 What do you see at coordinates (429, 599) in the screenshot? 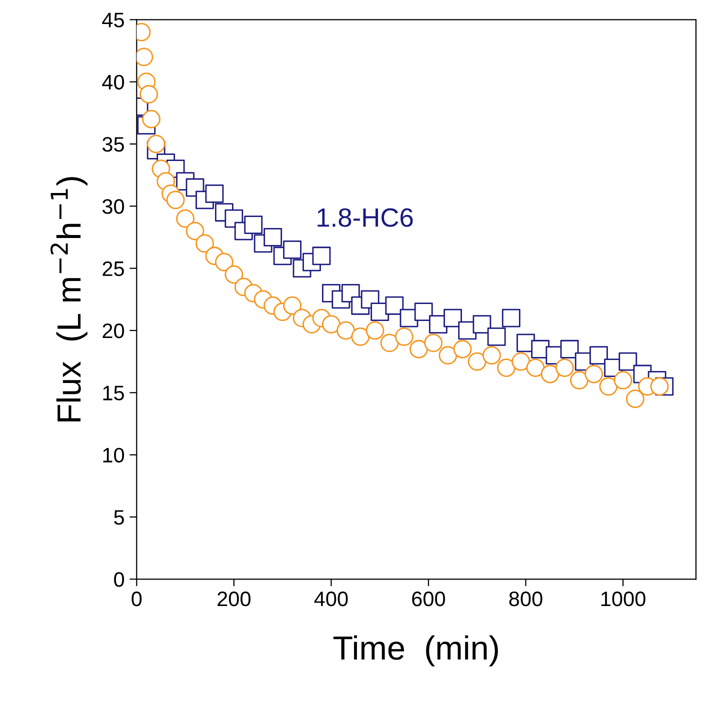
I see `x-tick-label: 600` at bounding box center [429, 599].